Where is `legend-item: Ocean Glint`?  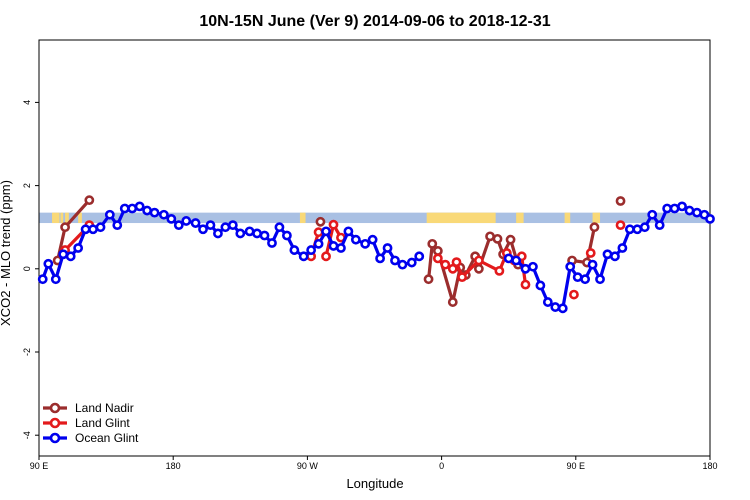
legend-item: Ocean Glint is located at coordinates (91, 438).